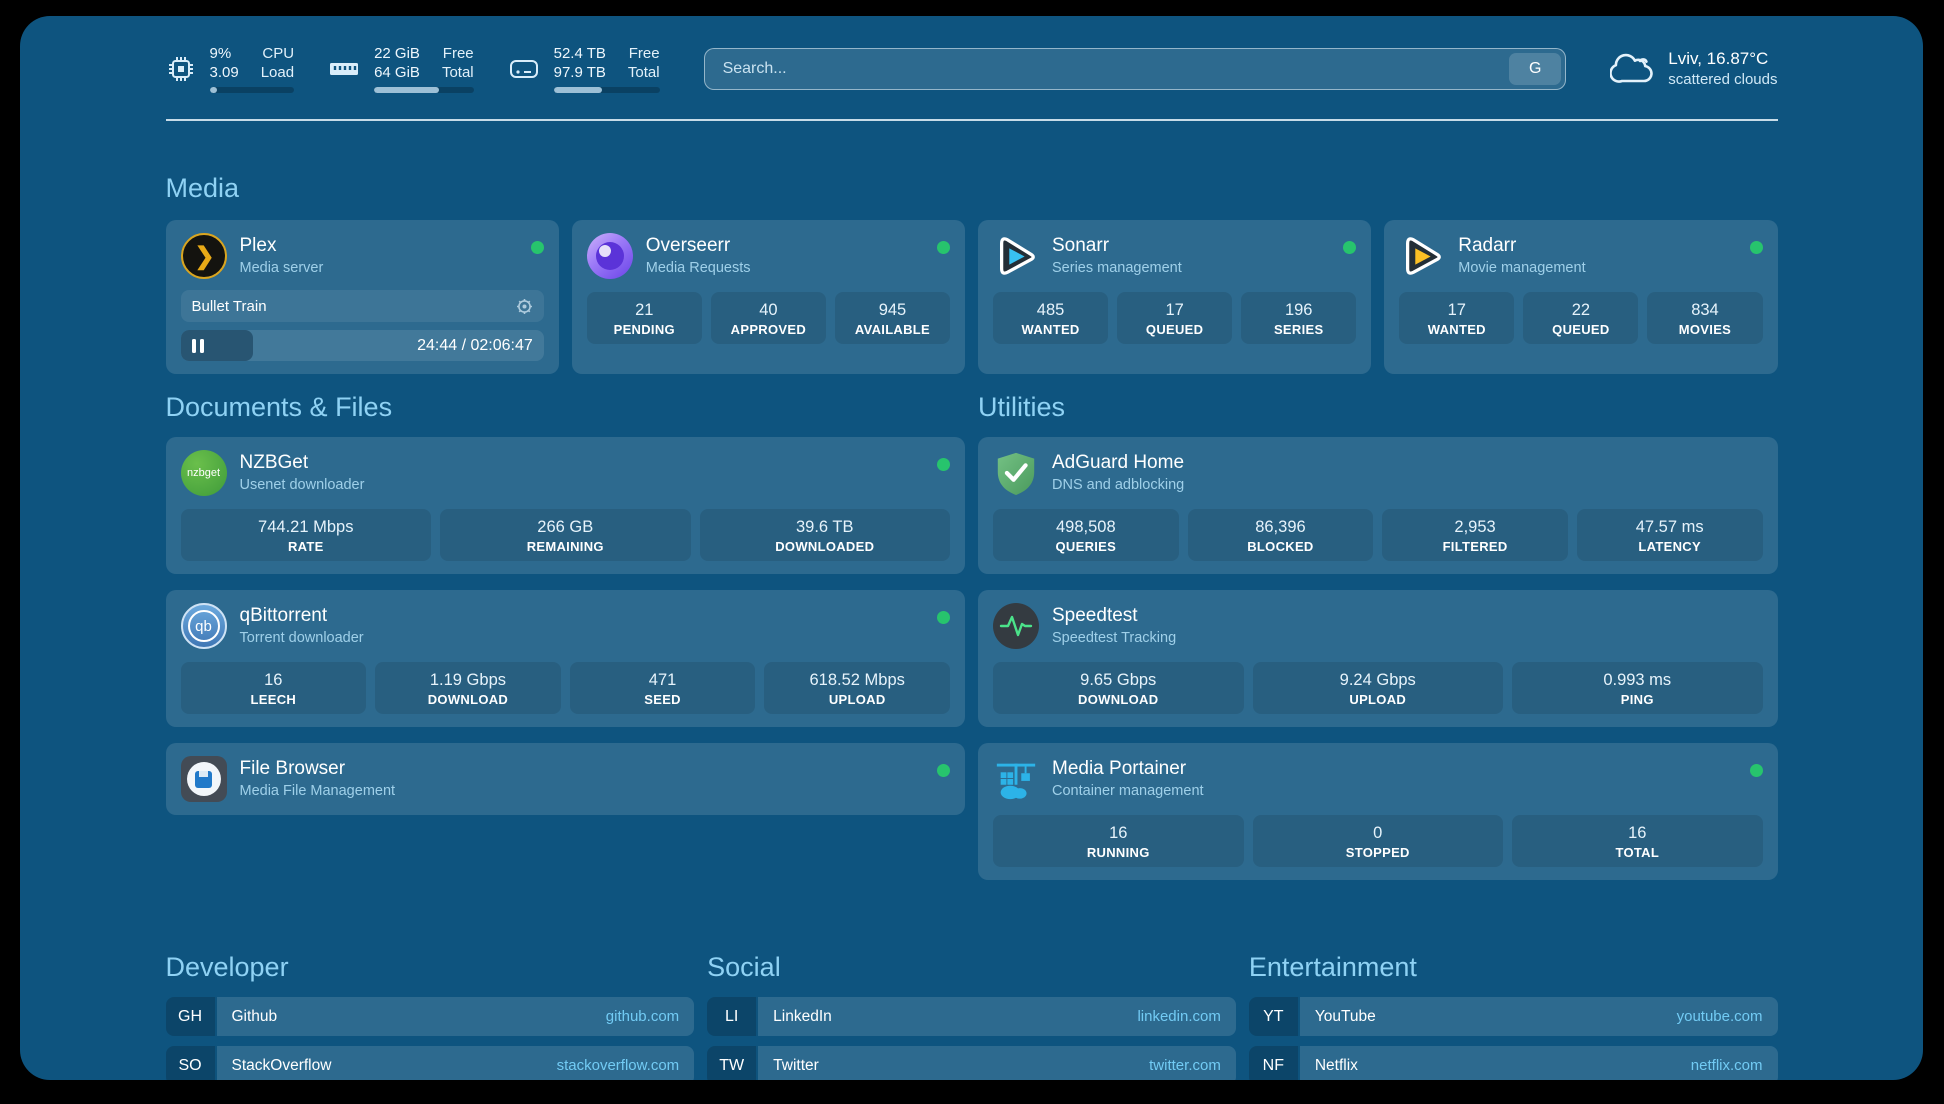  Describe the element at coordinates (688, 245) in the screenshot. I see `service-name: Overseerr` at that location.